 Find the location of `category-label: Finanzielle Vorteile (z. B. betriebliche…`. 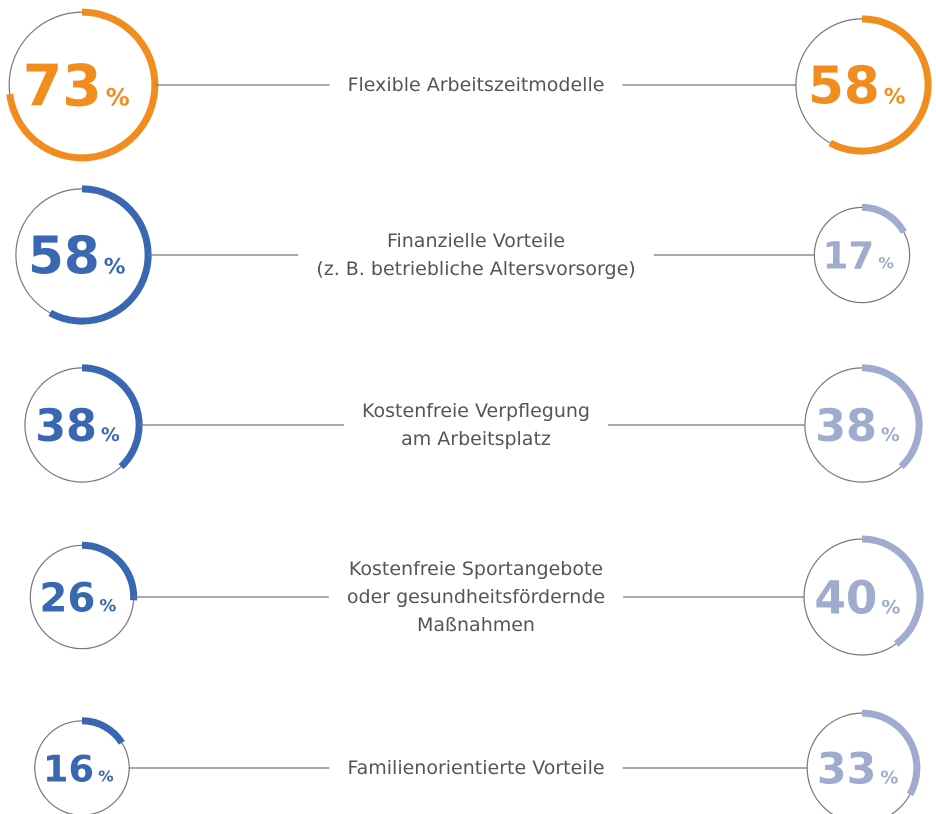

category-label: Finanzielle Vorteile (z. B. betriebliche… is located at coordinates (476, 255).